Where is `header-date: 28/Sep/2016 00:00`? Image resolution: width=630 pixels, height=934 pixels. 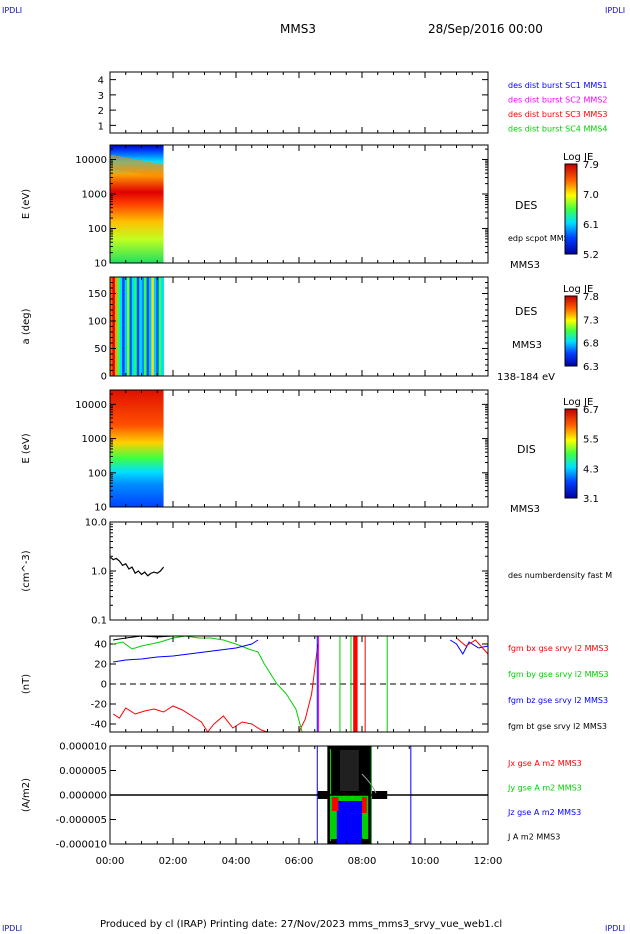 header-date: 28/Sep/2016 00:00 is located at coordinates (485, 29).